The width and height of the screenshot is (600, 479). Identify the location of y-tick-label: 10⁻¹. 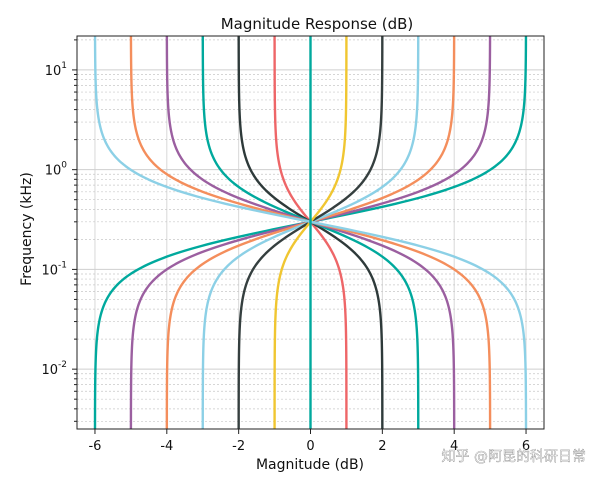
(54, 269).